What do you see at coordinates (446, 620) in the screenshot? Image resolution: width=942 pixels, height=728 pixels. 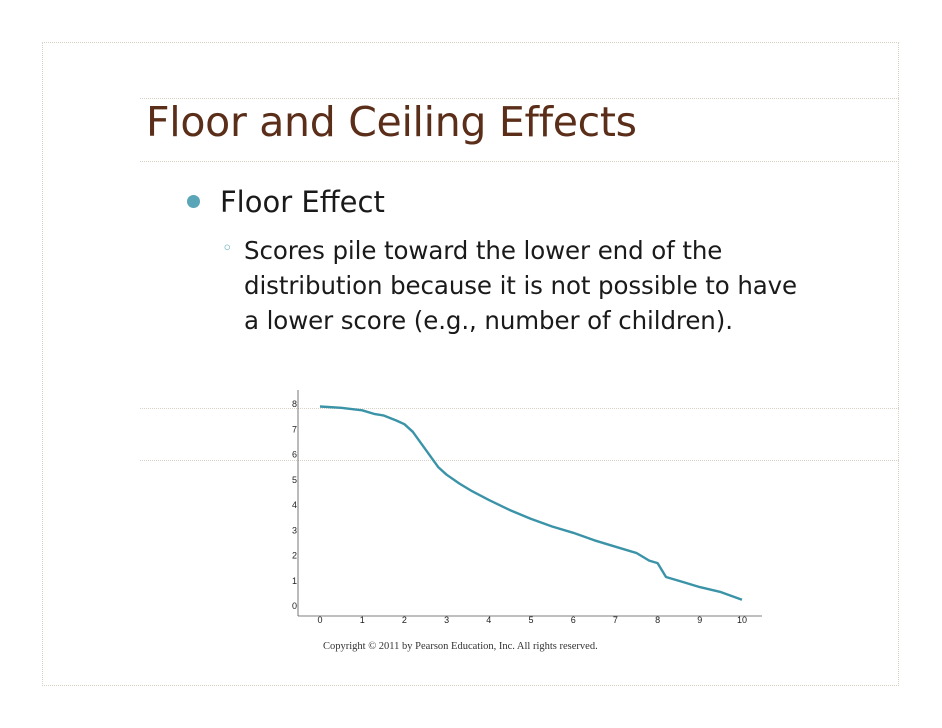 I see `x-tick-label: 3` at bounding box center [446, 620].